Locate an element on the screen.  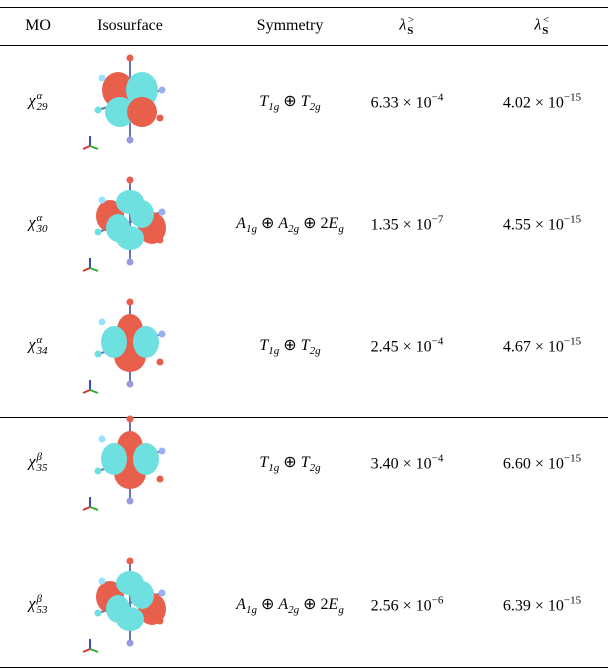
lambda-gt-cell: 2.45 × 10⁻⁴ is located at coordinates (407, 346).